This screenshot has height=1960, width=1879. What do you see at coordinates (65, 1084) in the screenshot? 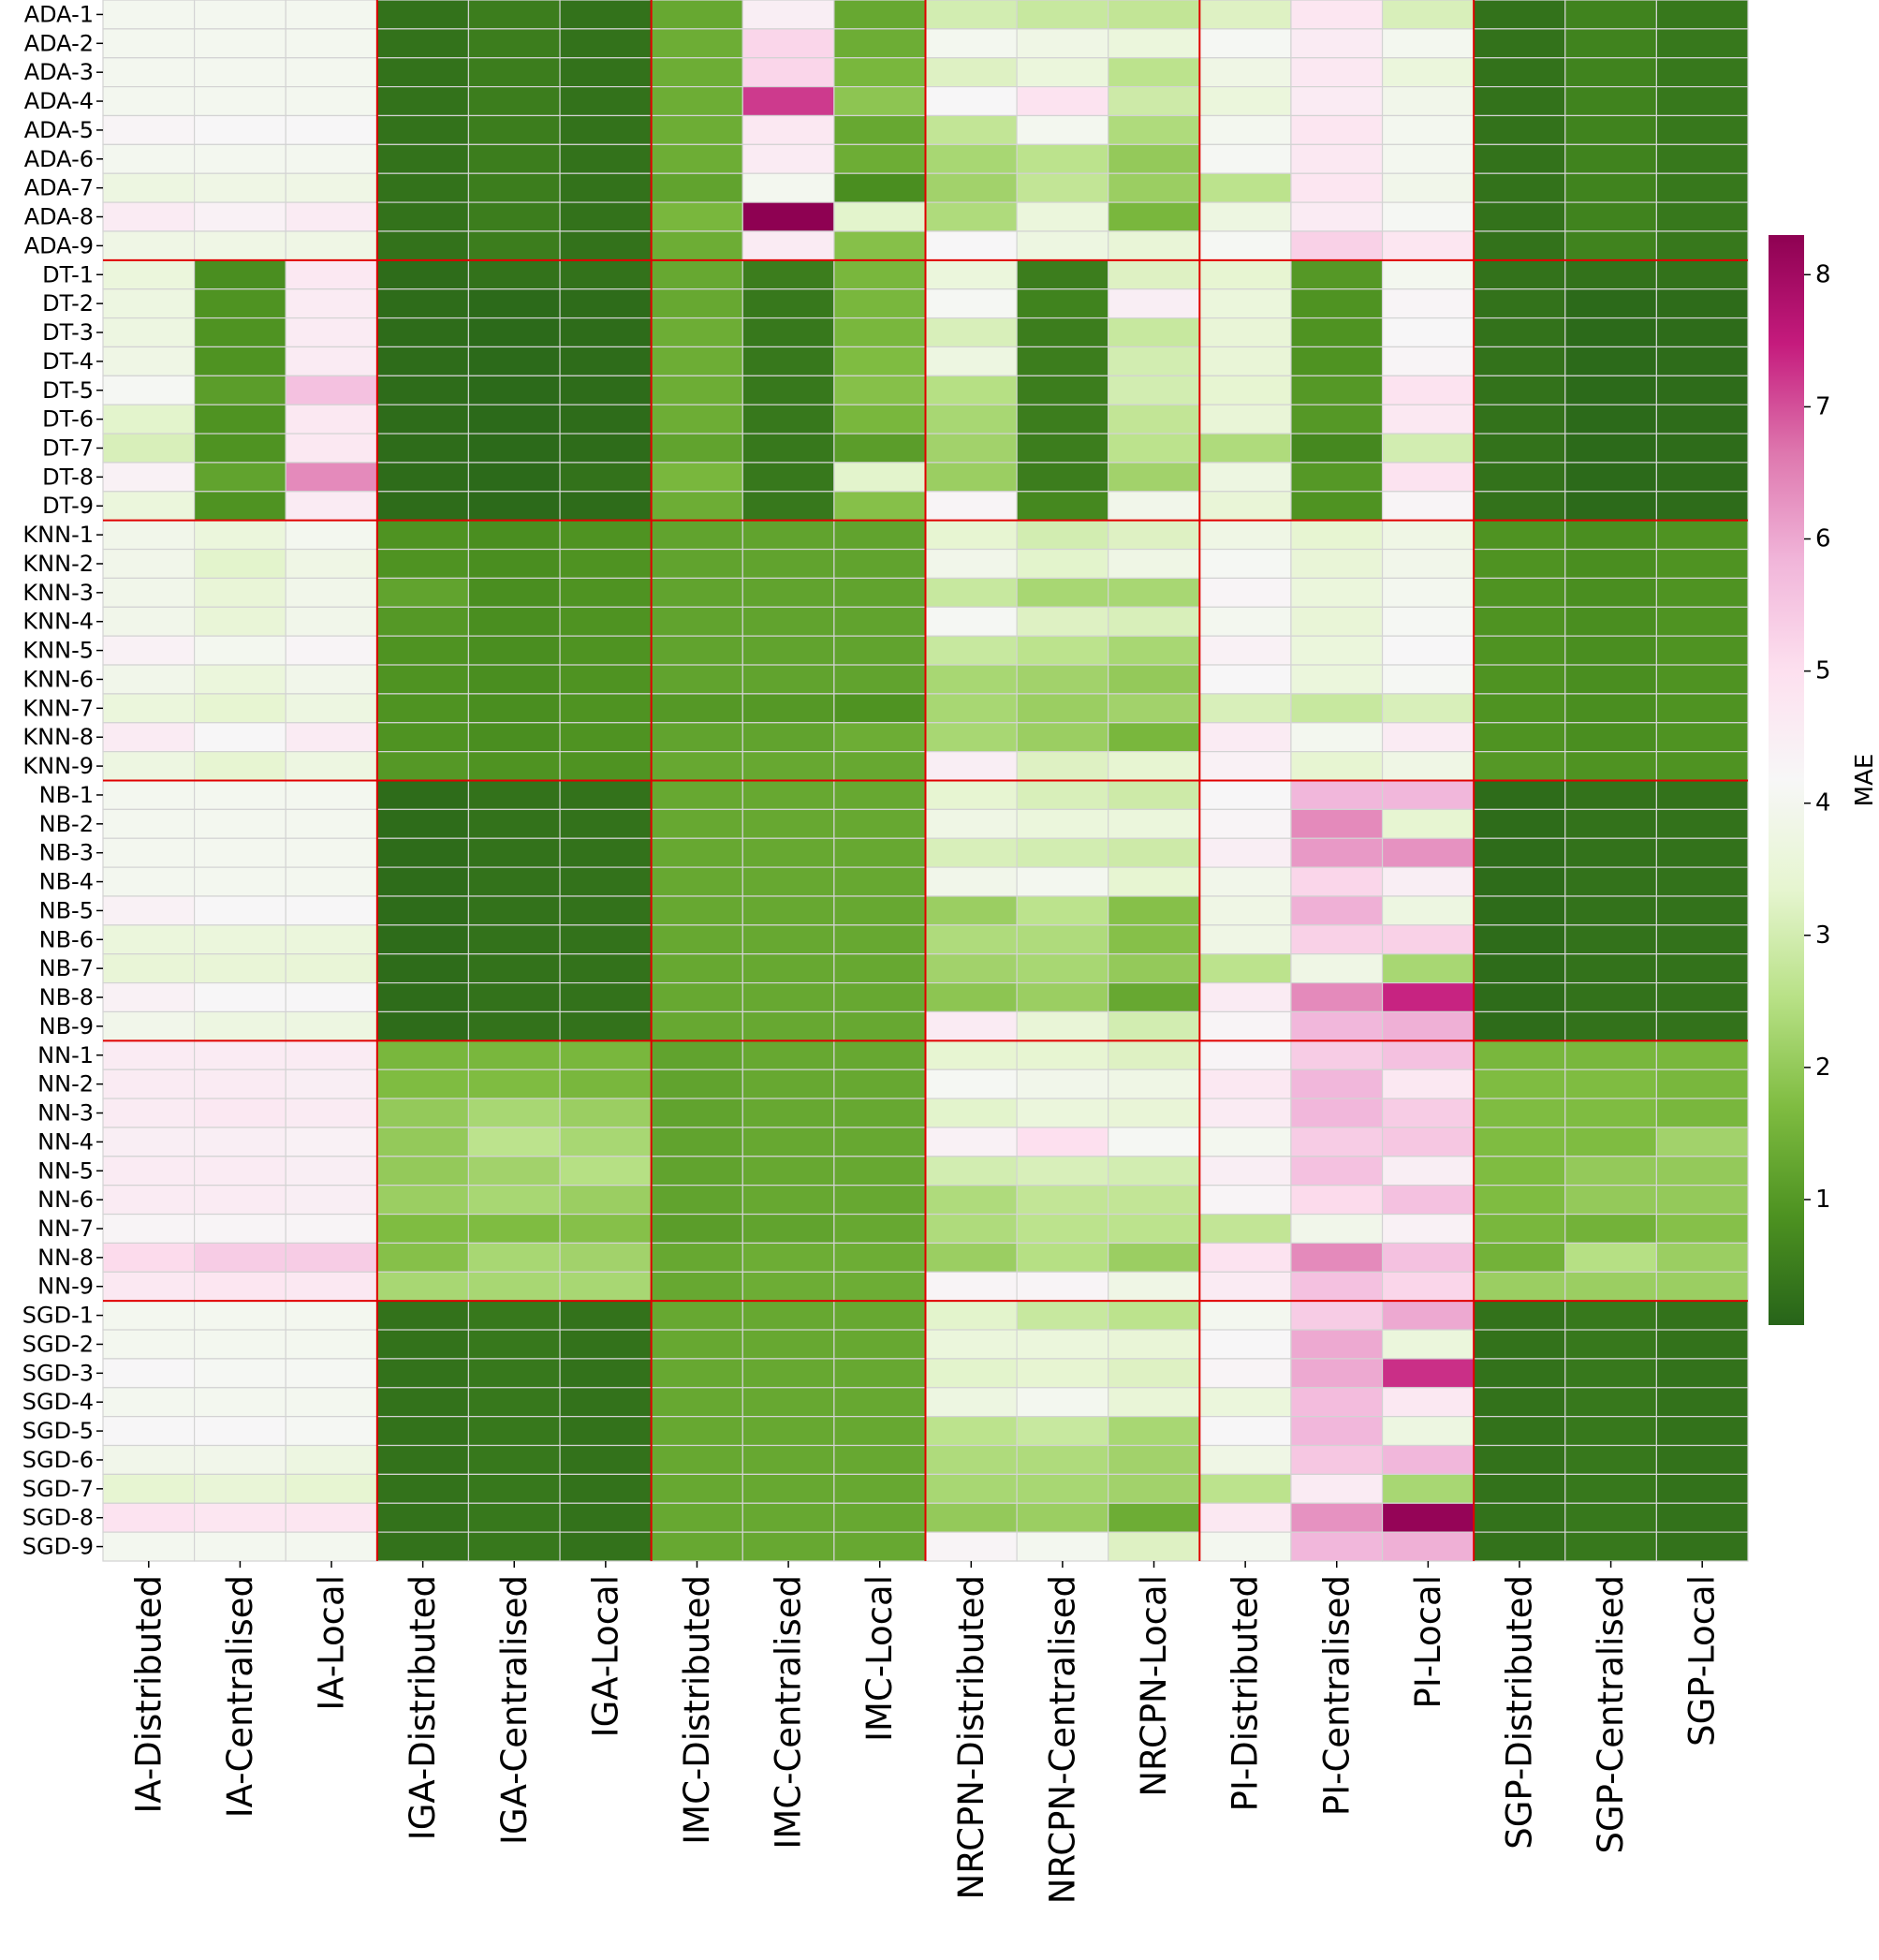
I see `y-tick-label: NN-2` at bounding box center [65, 1084].